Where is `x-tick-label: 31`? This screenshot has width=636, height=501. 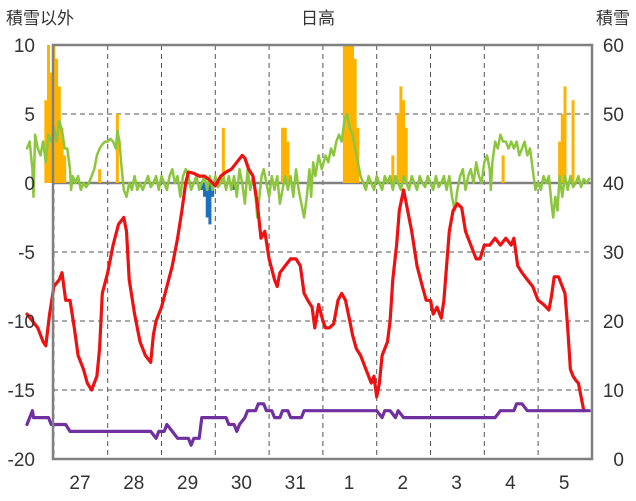
x-tick-label: 31 is located at coordinates (295, 483).